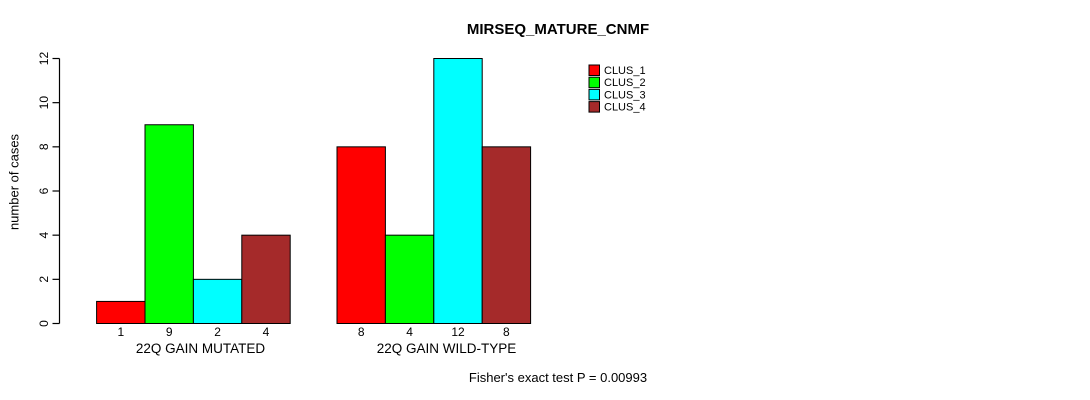 This screenshot has height=400, width=1090. I want to click on fisher-test-note: Fisher's exact test P = 0.00993, so click(558, 377).